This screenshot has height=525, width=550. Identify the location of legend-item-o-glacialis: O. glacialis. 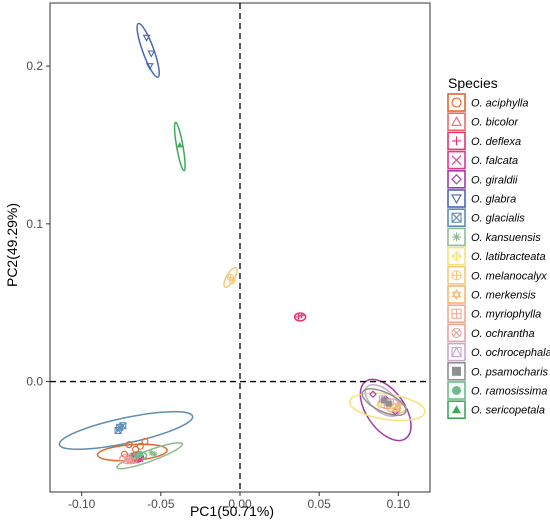
(486, 217).